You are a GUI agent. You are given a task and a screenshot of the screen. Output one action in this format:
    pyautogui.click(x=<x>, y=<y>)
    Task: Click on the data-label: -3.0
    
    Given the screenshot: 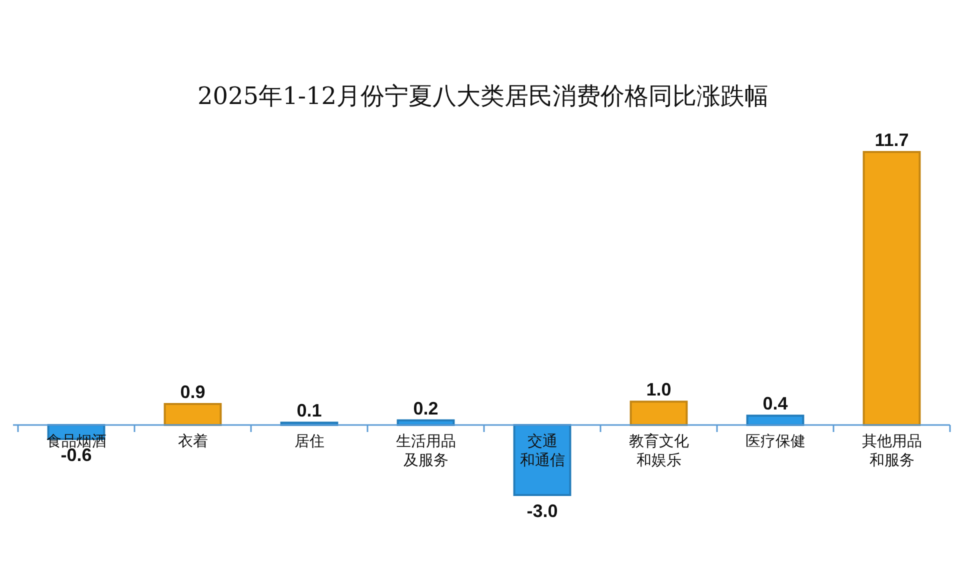 What is the action you would take?
    pyautogui.click(x=542, y=511)
    